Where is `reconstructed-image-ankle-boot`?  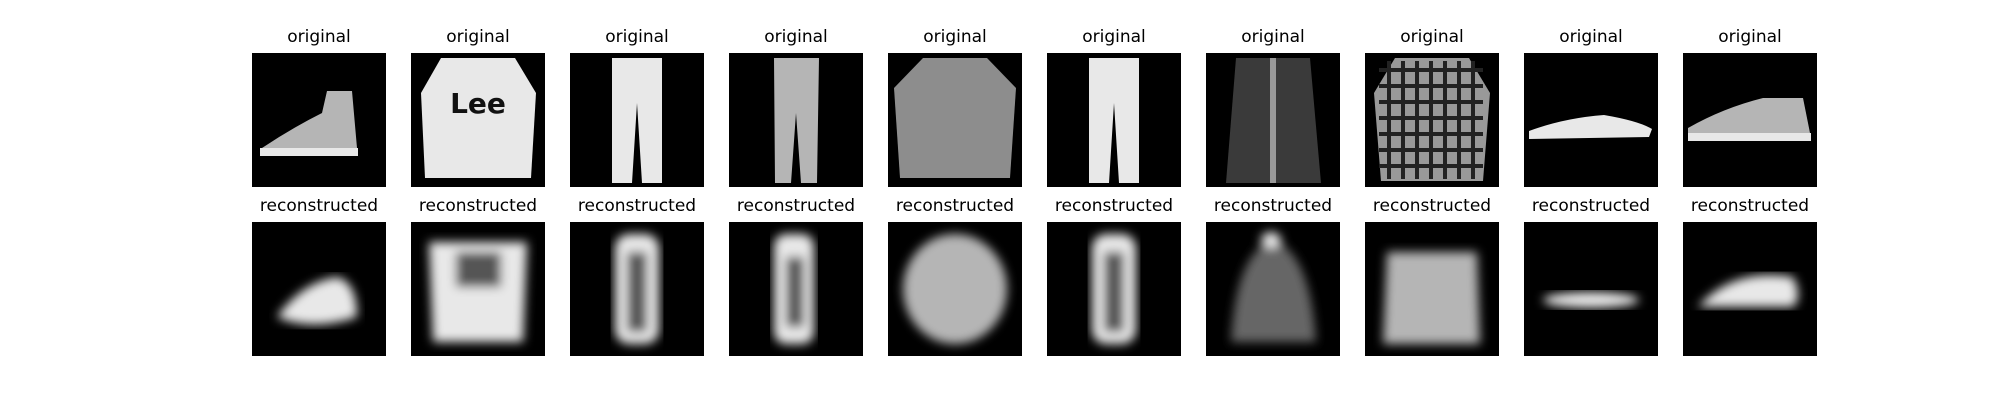 reconstructed-image-ankle-boot is located at coordinates (319, 289).